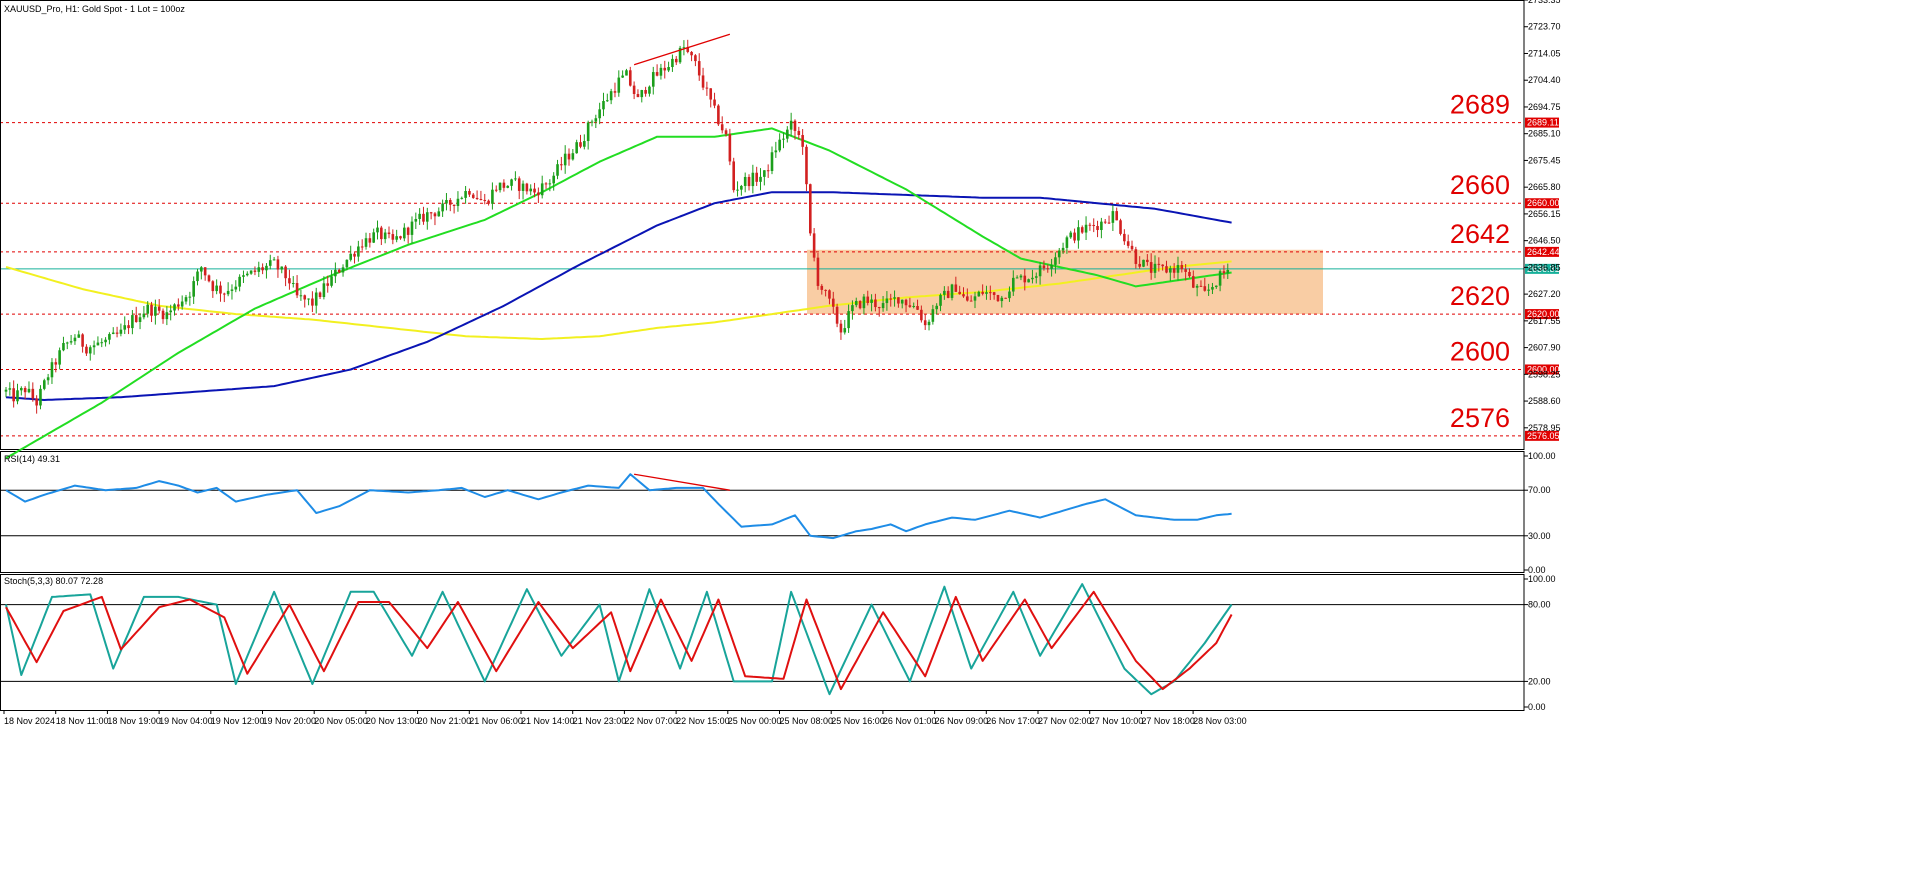 This screenshot has height=893, width=1916. Describe the element at coordinates (1544, 53) in the screenshot. I see `price-tick-label-2: 2714.05` at that location.